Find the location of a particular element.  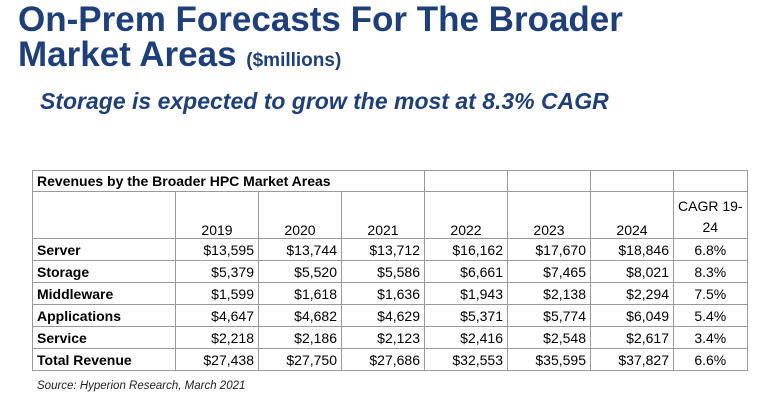

cell-value: $27,750 is located at coordinates (300, 359).